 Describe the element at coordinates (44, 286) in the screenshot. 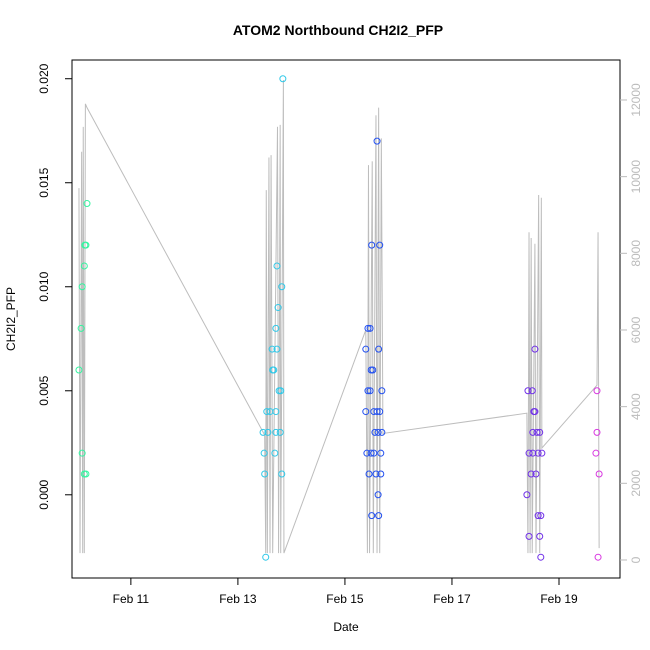

I see `y-tick-label: 0.010` at that location.